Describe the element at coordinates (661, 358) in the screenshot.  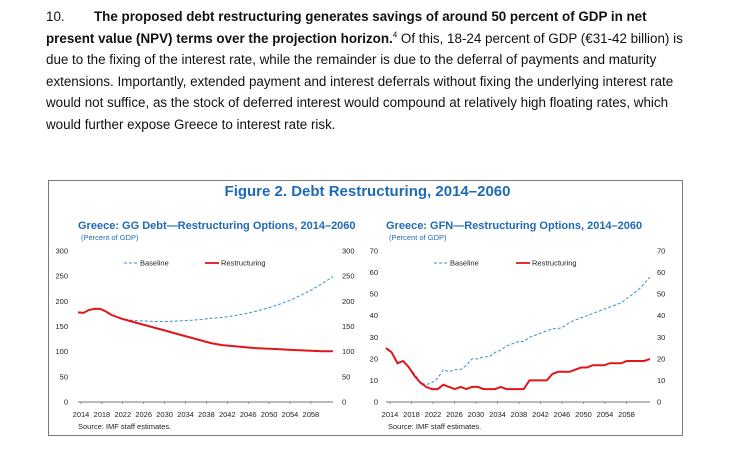
I see `y-tick-label-right: 20` at that location.